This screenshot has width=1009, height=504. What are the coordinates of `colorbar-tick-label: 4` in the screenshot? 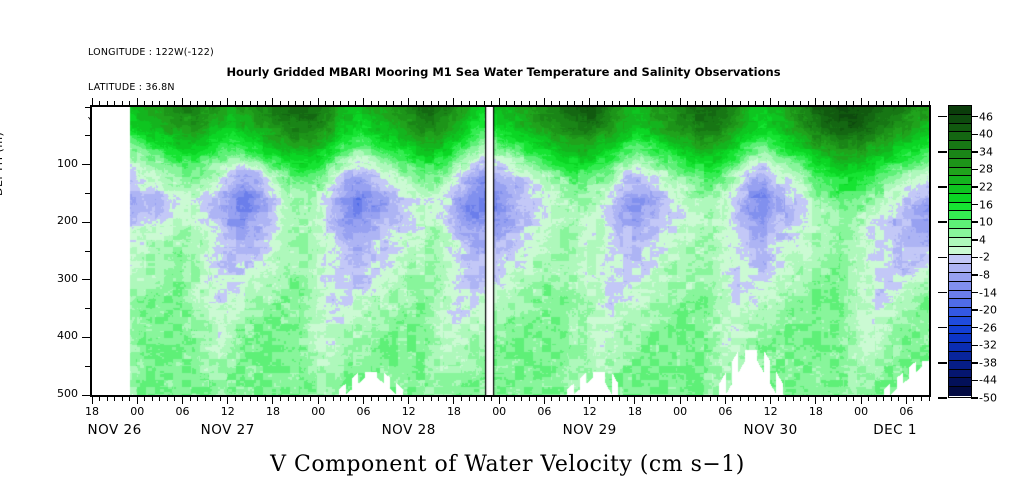 It's located at (982, 240).